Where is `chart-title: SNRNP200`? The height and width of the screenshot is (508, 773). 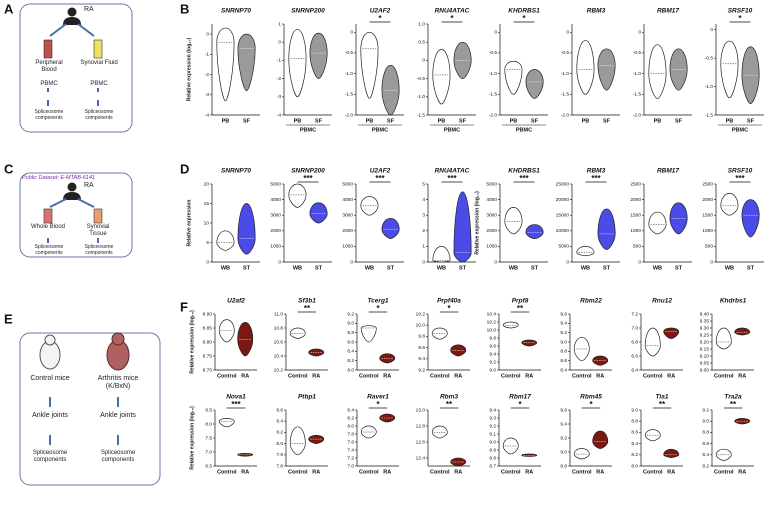 chart-title: SNRNP200 is located at coordinates (308, 11).